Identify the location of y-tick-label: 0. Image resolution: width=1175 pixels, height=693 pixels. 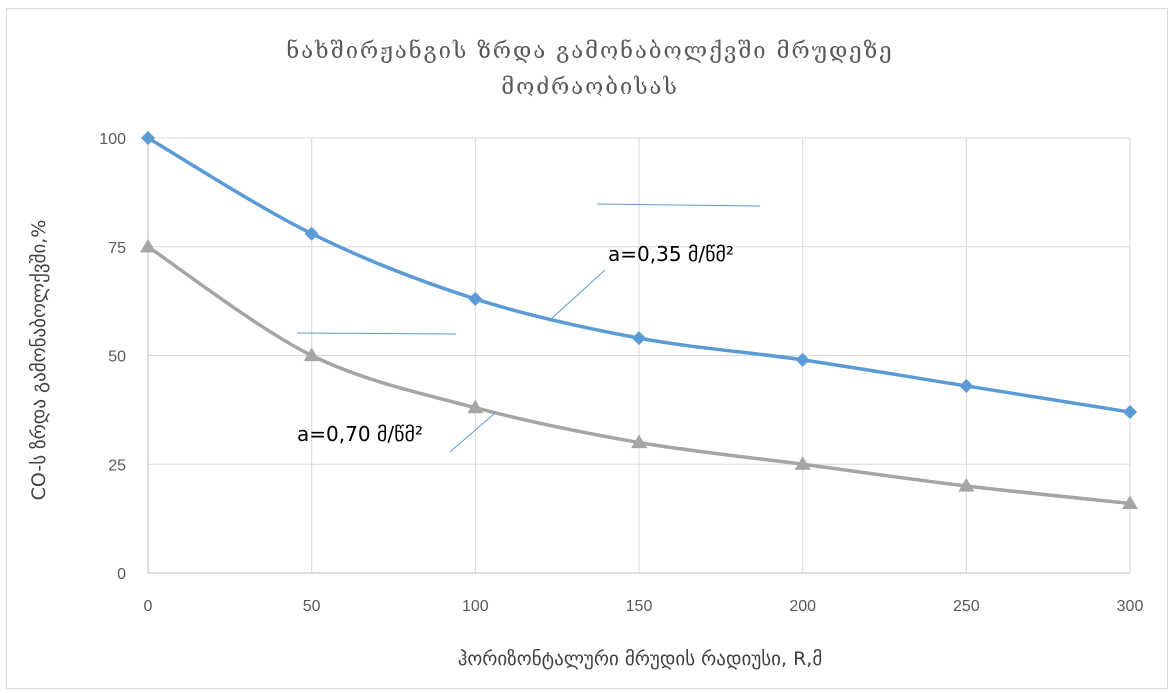
(121, 574).